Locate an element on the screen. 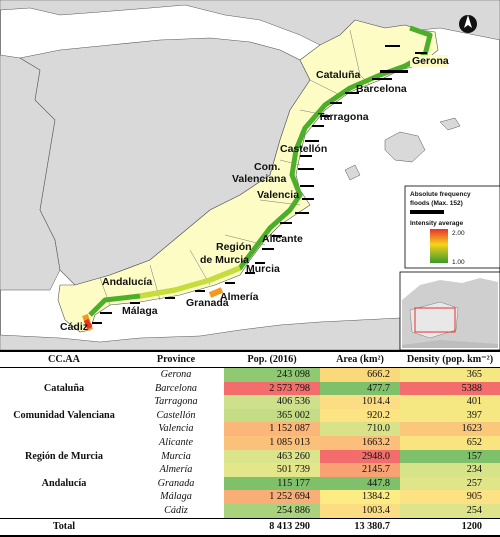 This screenshot has width=500, height=537. city-label-barcelona: Barcelona is located at coordinates (381, 89).